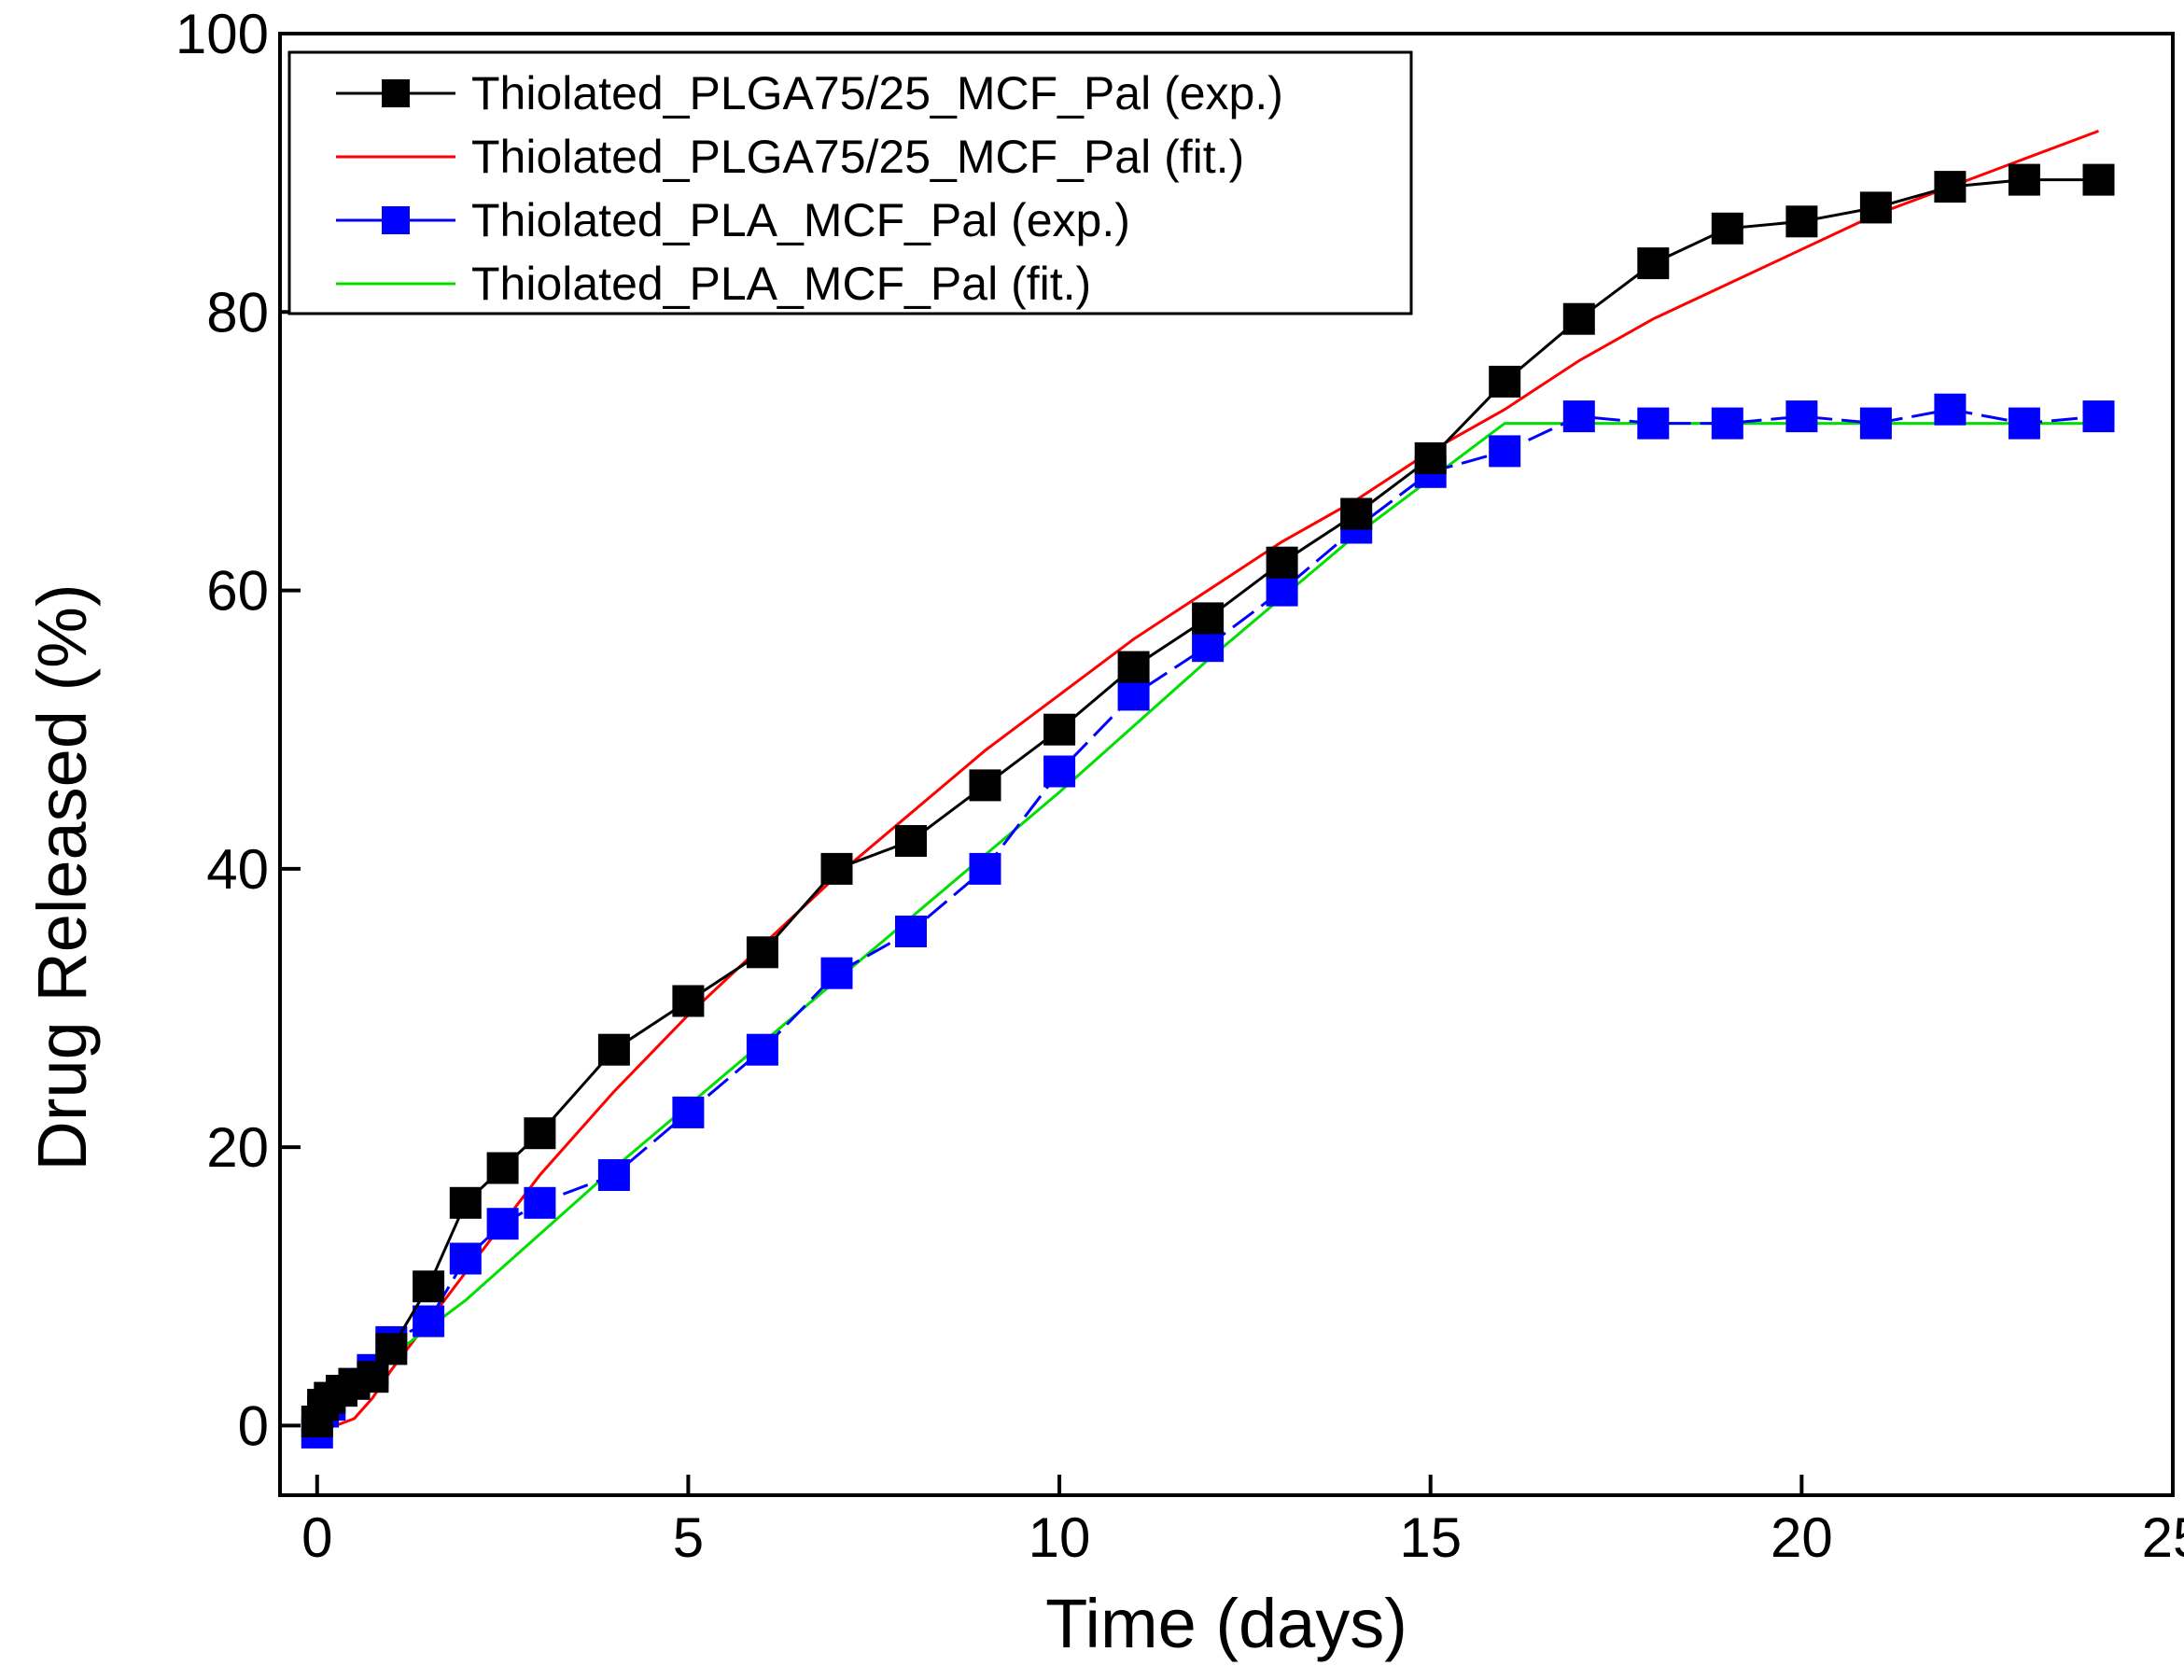 The image size is (2184, 1680). Describe the element at coordinates (2163, 1537) in the screenshot. I see `x-tick-label: 25` at that location.